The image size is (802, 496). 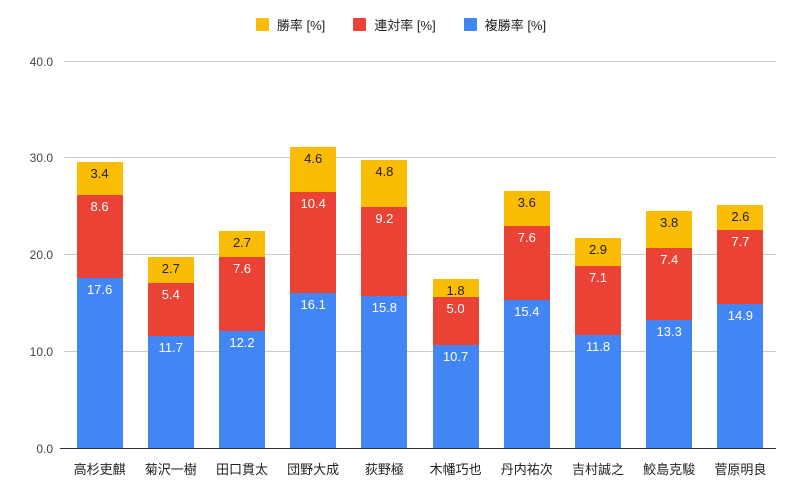 I want to click on x-axis-label: 木幡巧也, so click(x=455, y=469).